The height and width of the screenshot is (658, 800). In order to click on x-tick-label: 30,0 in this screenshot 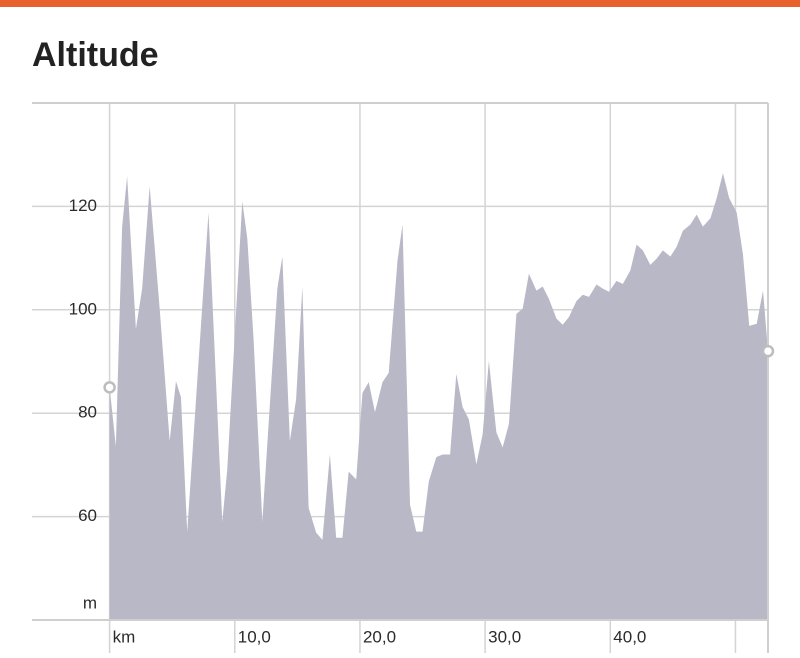, I will do `click(504, 636)`.